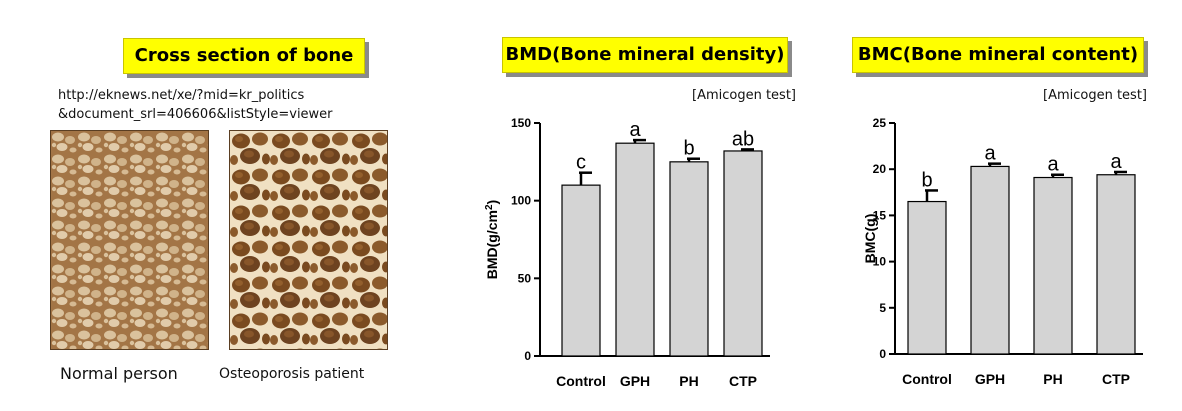 The height and width of the screenshot is (411, 1182). Describe the element at coordinates (492, 239) in the screenshot. I see `bmd-ylabel: BMD(g/cm2)` at that location.